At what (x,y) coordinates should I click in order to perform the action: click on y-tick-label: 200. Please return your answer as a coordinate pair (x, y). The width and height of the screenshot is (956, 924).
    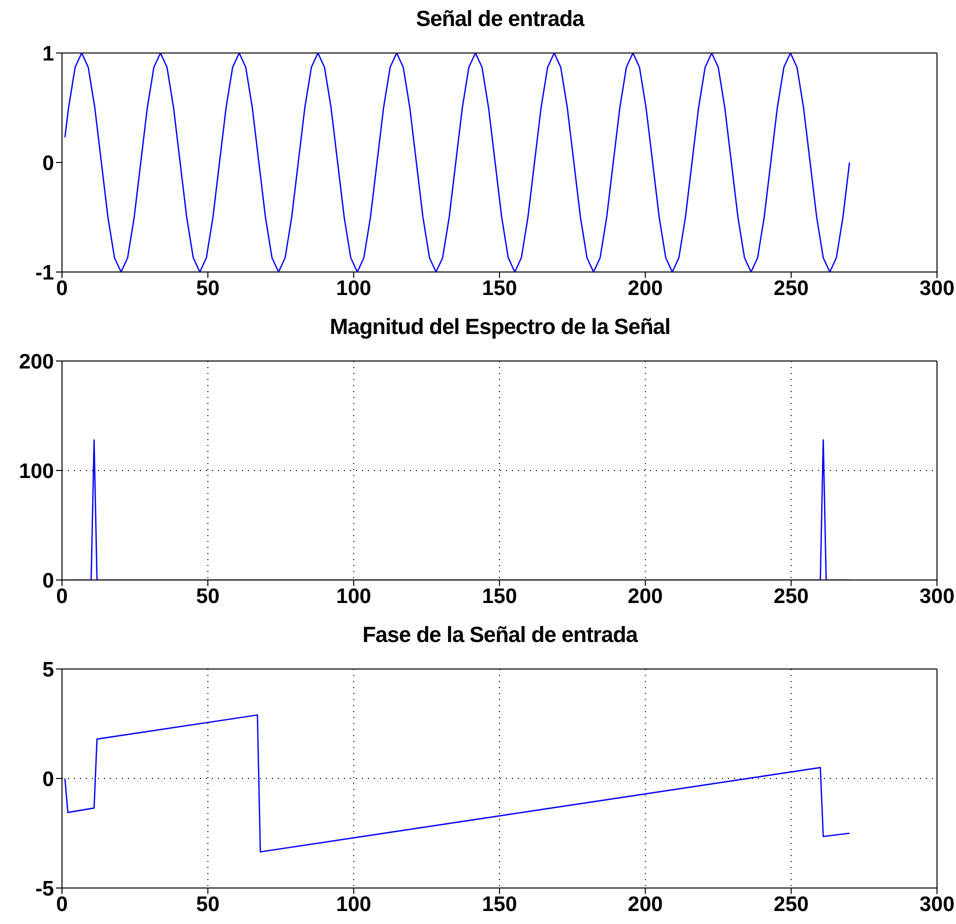
    Looking at the image, I should click on (36, 362).